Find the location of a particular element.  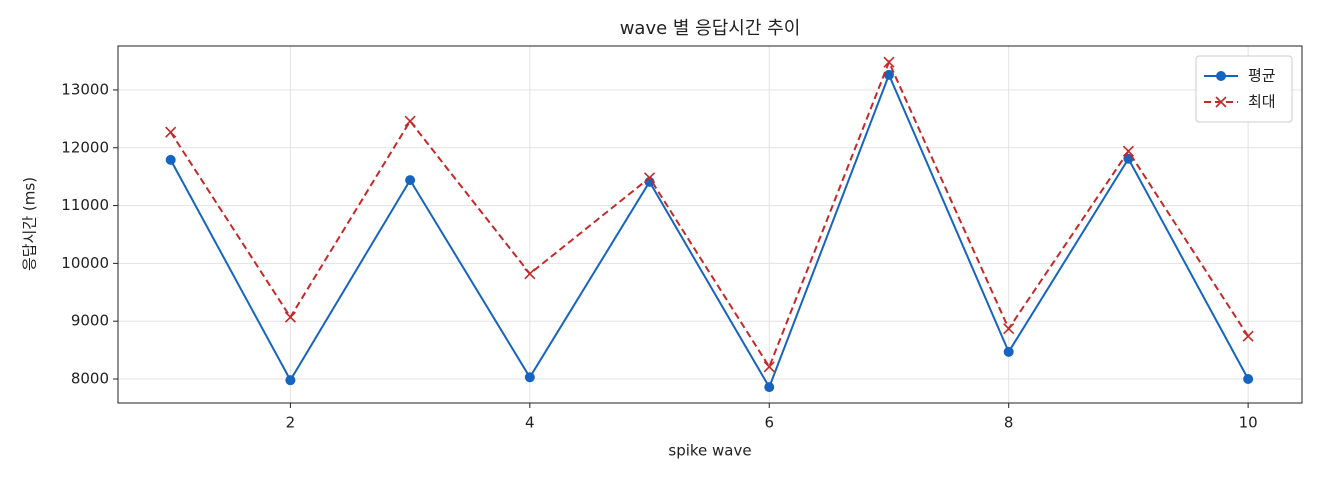

y-axis-label: 응답시간 (ms) is located at coordinates (30, 224).